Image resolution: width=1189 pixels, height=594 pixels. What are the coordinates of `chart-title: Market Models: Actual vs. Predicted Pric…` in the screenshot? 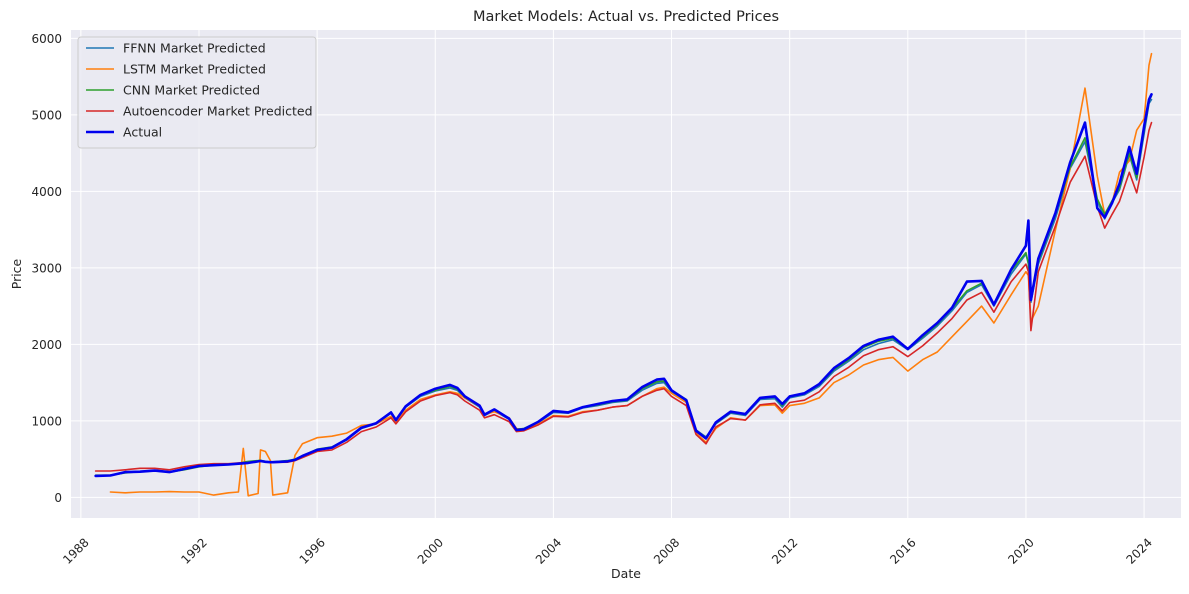 It's located at (626, 17).